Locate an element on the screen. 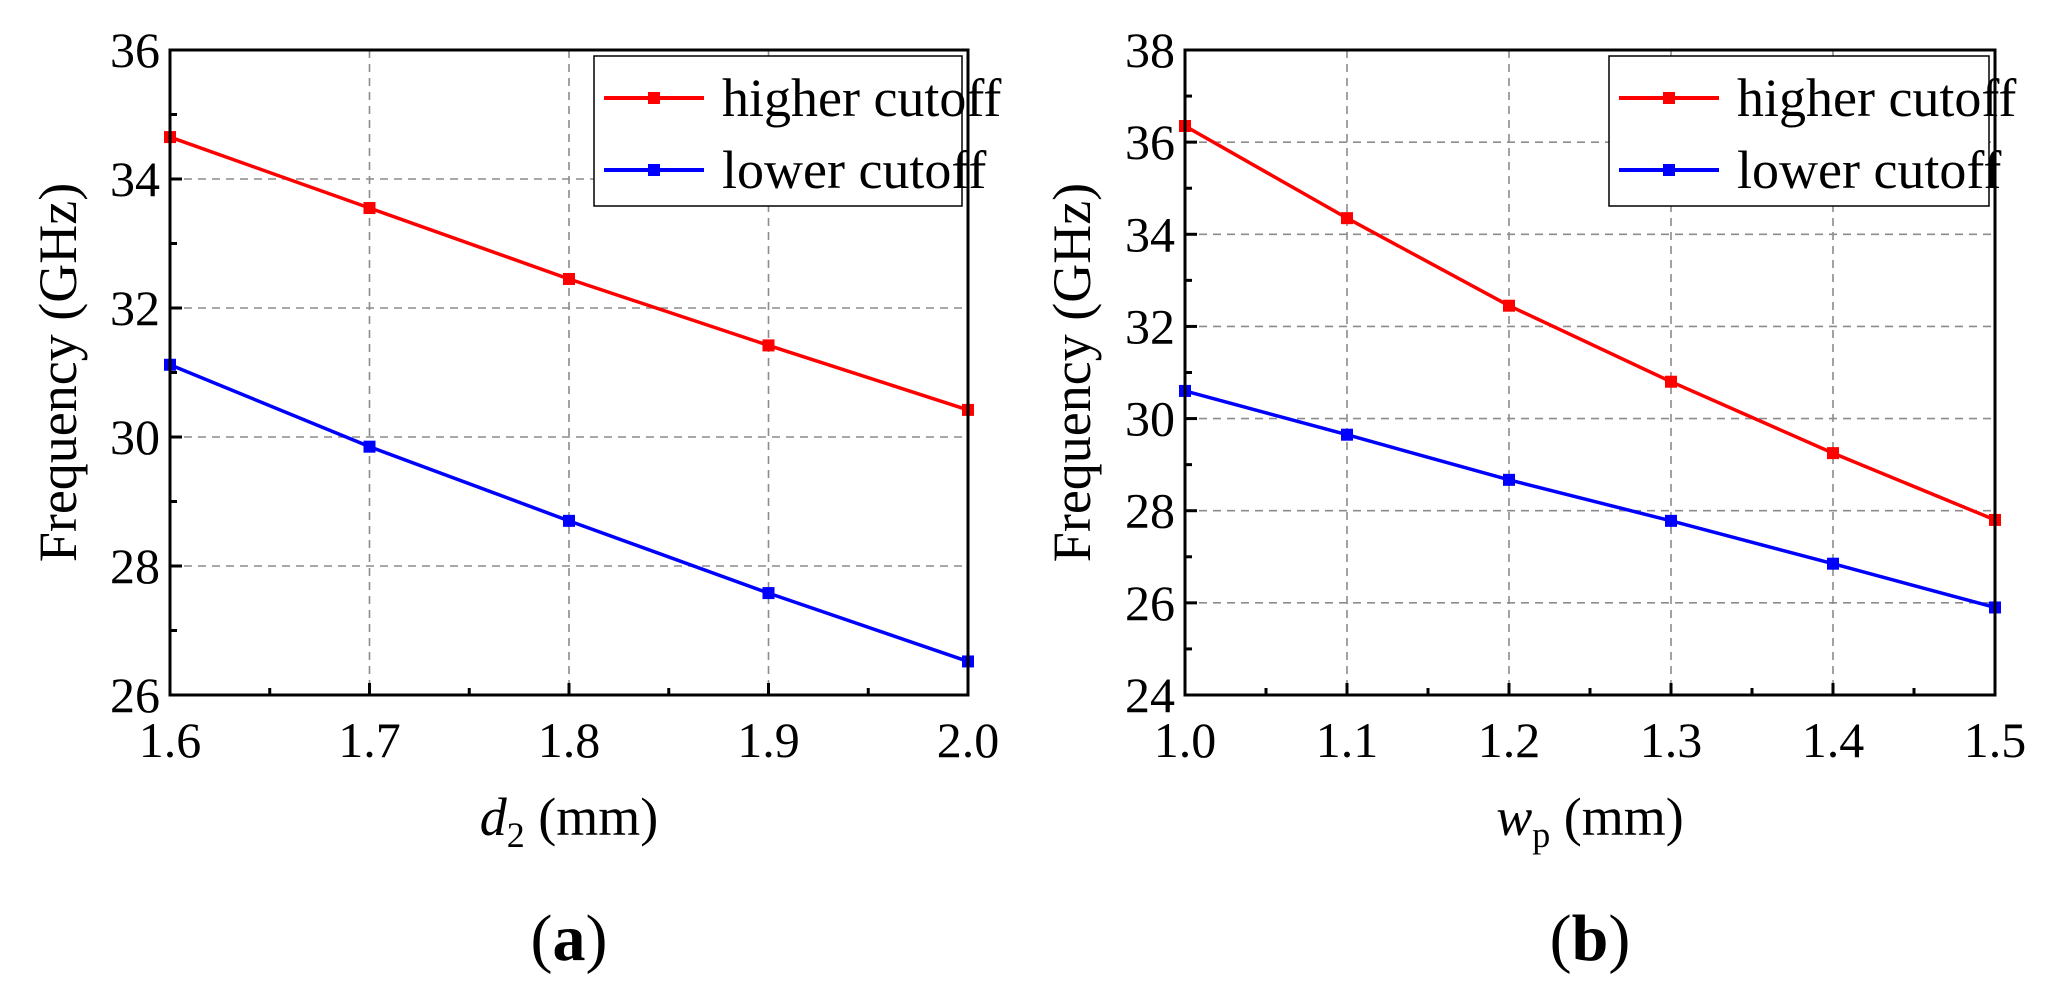 Image resolution: width=2049 pixels, height=982 pixels. panel-label-a: (a) is located at coordinates (569, 938).